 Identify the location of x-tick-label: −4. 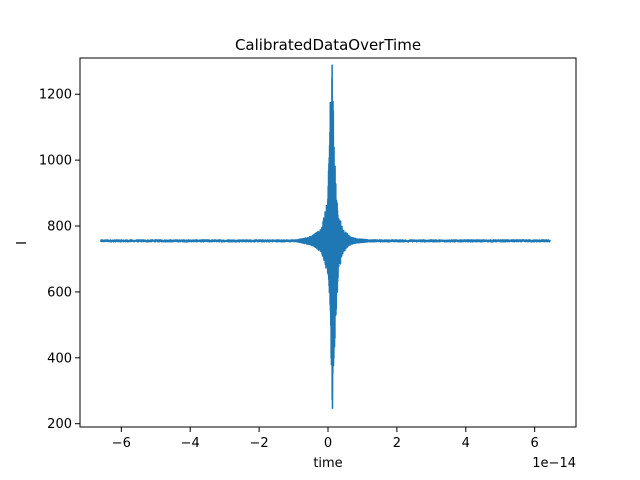
(190, 443).